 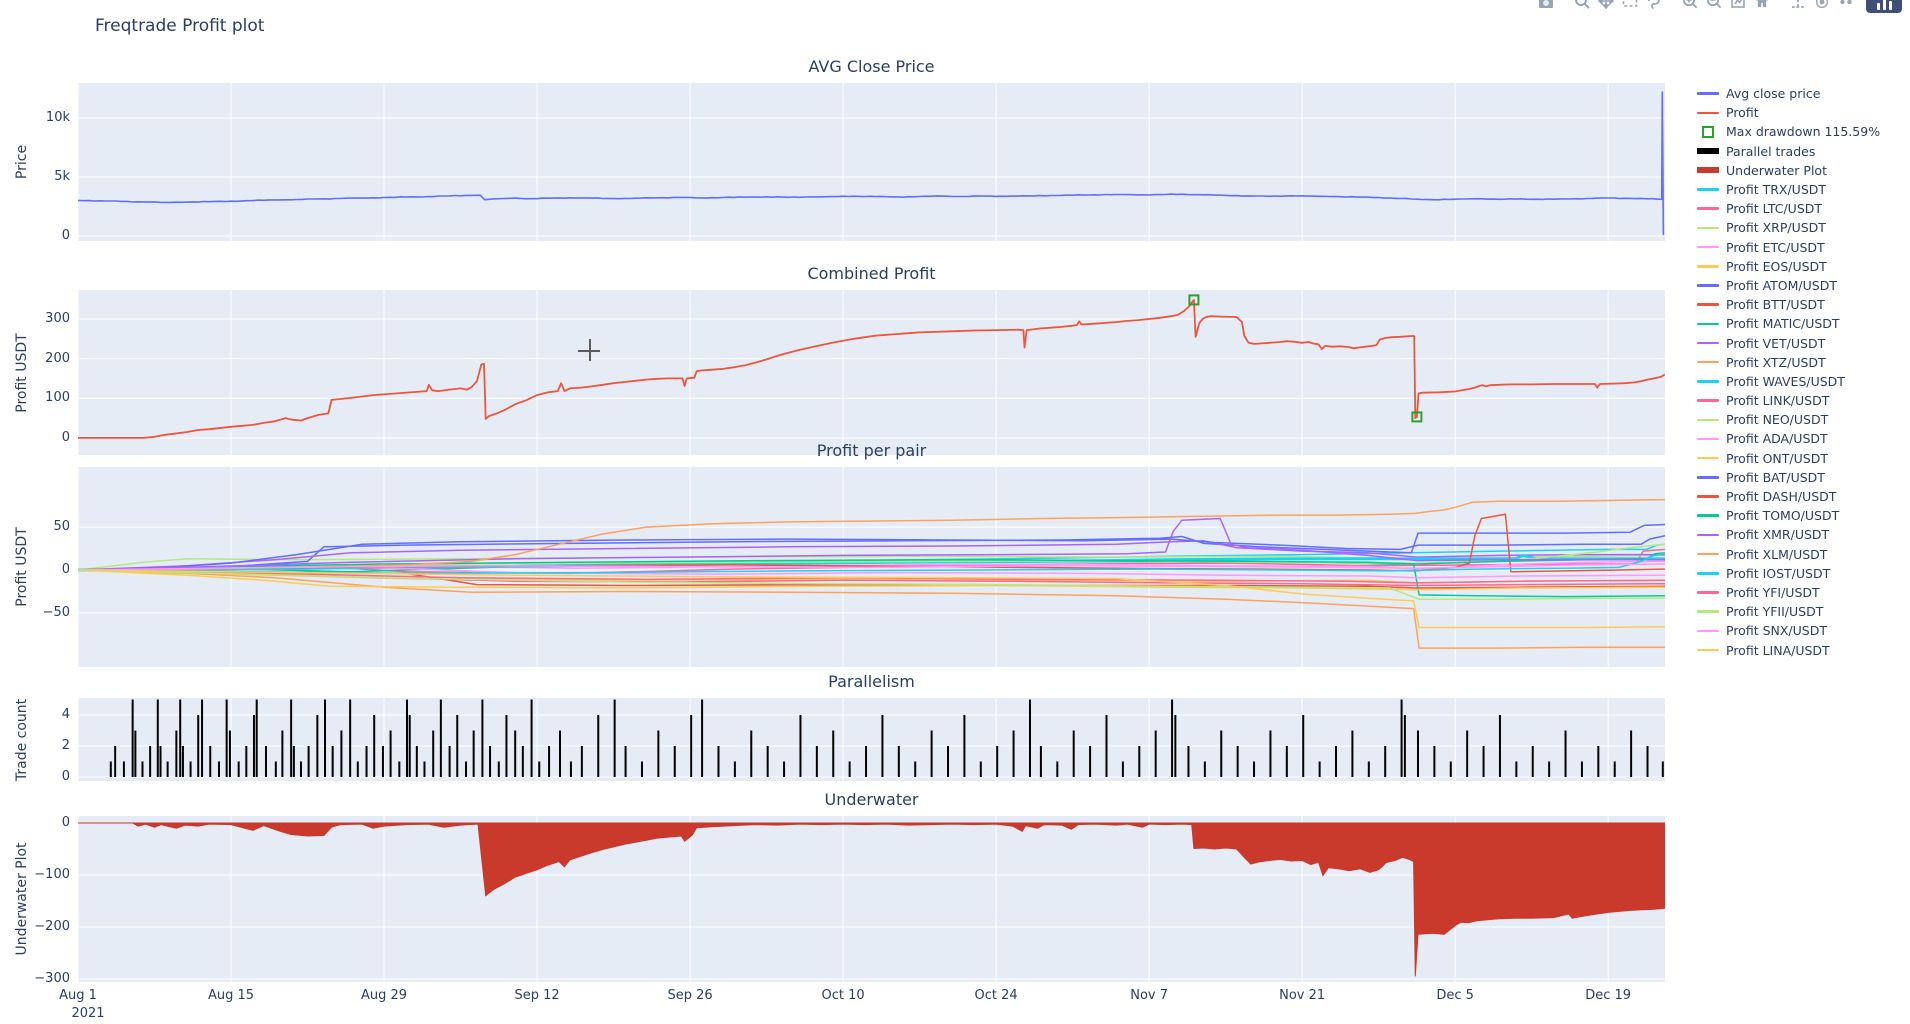 I want to click on legend-item-profit-btt-usdt: Profit BTT/USDT, so click(x=1802, y=304).